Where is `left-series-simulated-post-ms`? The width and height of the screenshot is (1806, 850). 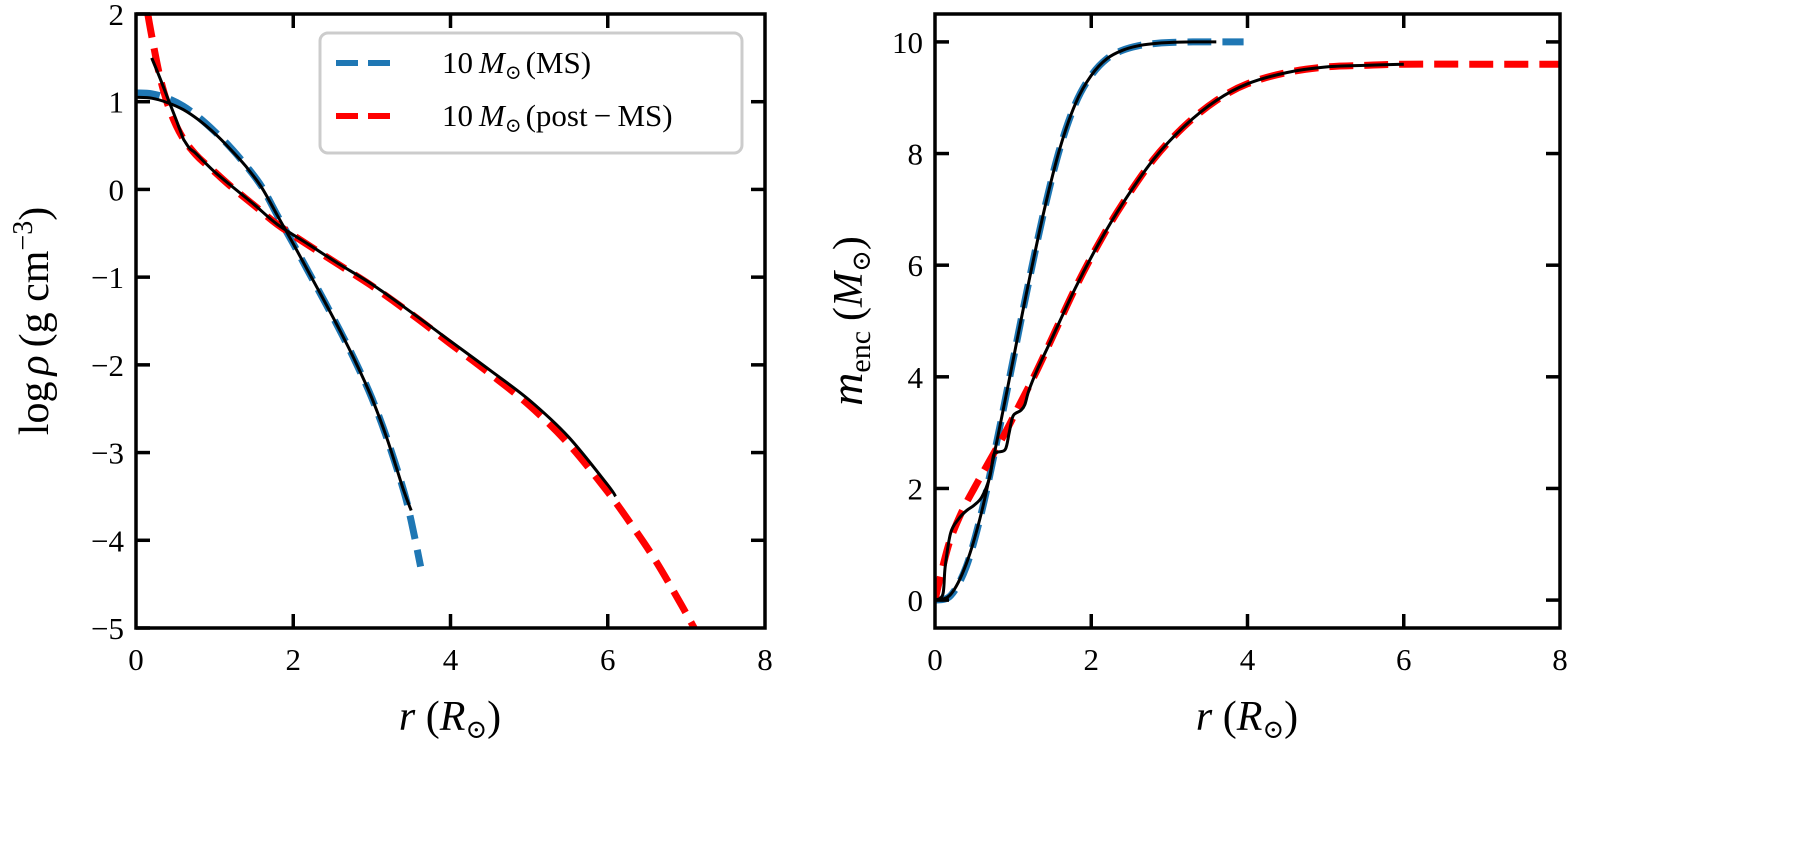 left-series-simulated-post-ms is located at coordinates (383, 277).